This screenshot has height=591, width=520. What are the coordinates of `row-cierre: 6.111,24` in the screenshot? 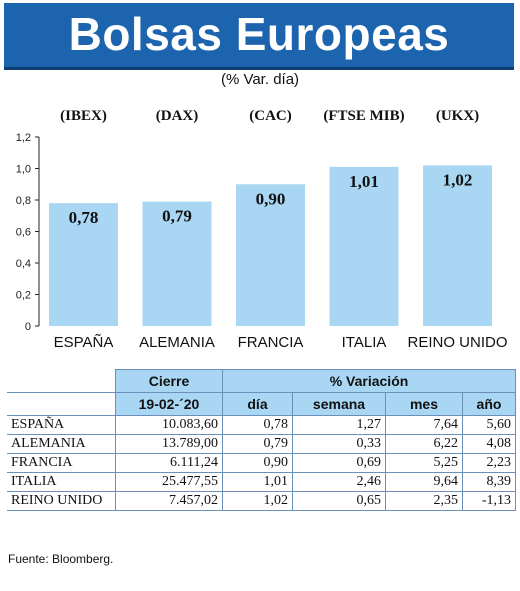 It's located at (169, 463).